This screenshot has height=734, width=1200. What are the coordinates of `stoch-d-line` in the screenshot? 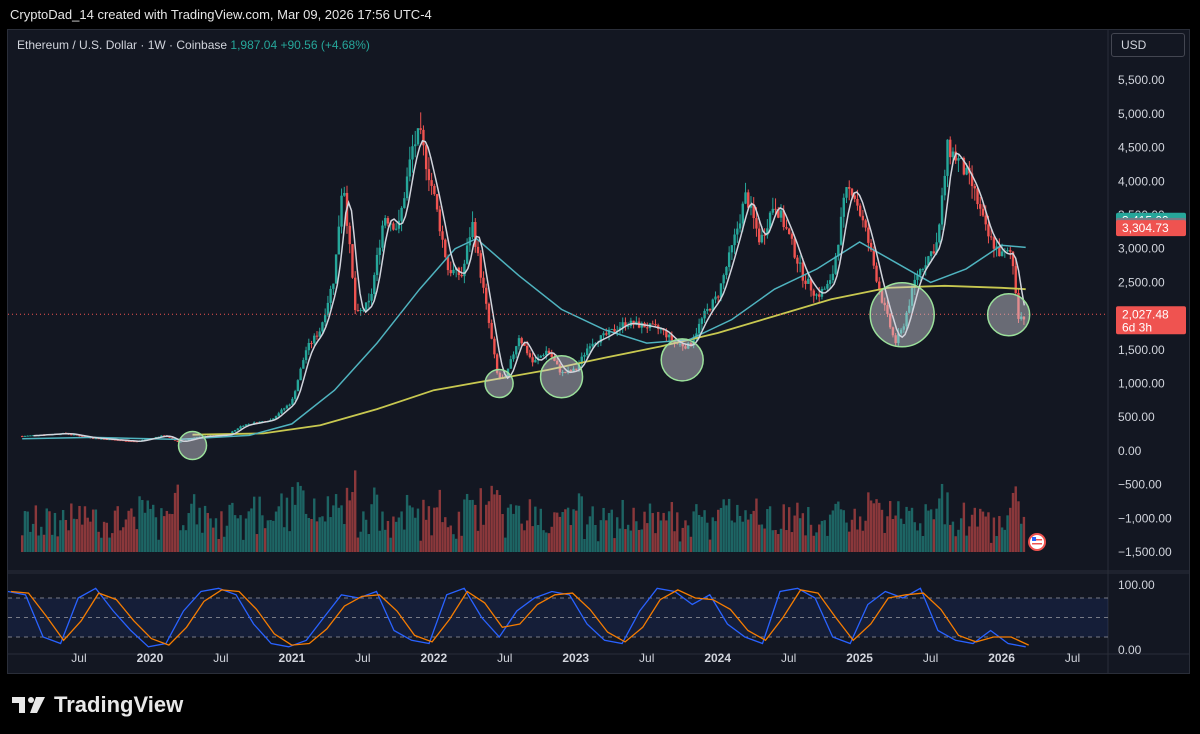 It's located at (519, 617).